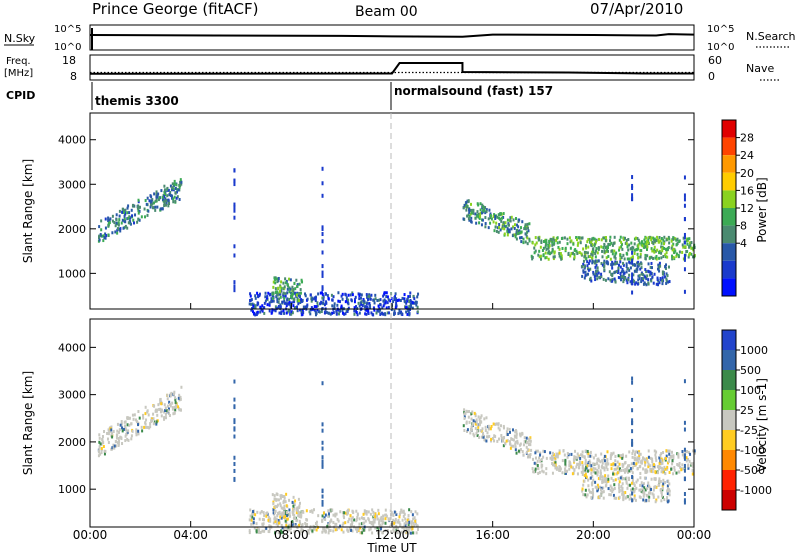 This screenshot has height=554, width=800. What do you see at coordinates (72, 442) in the screenshot?
I see `ytick-label: 2000` at bounding box center [72, 442].